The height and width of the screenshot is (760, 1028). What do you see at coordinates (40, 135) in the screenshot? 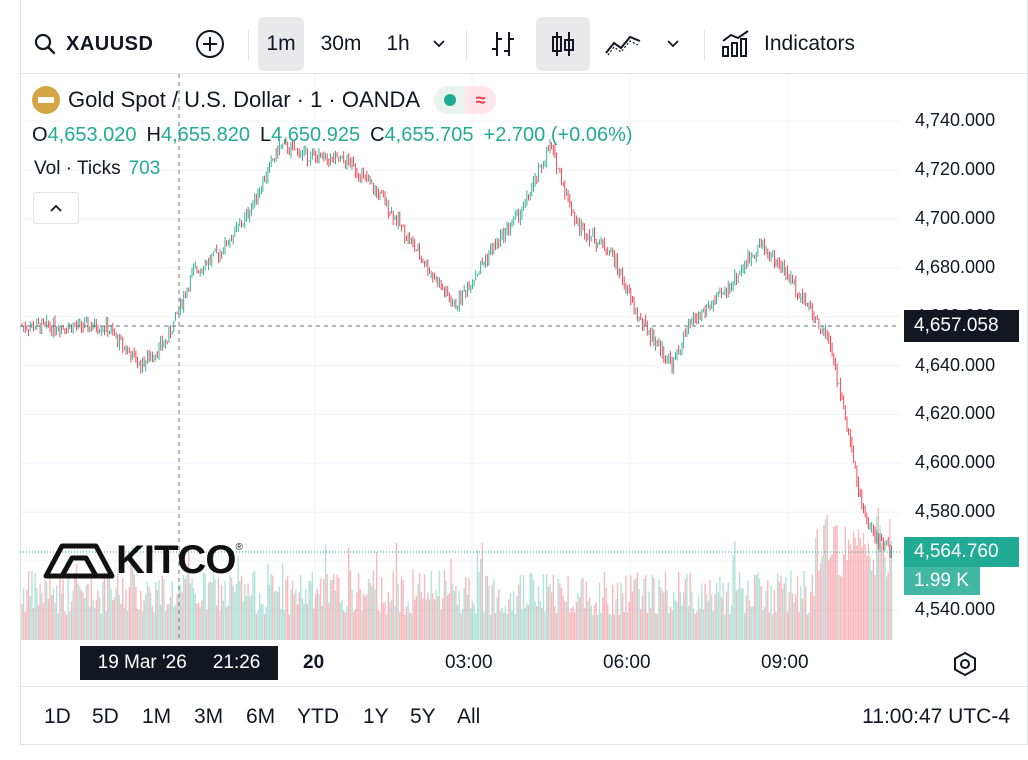
I see `open-label: O` at bounding box center [40, 135].